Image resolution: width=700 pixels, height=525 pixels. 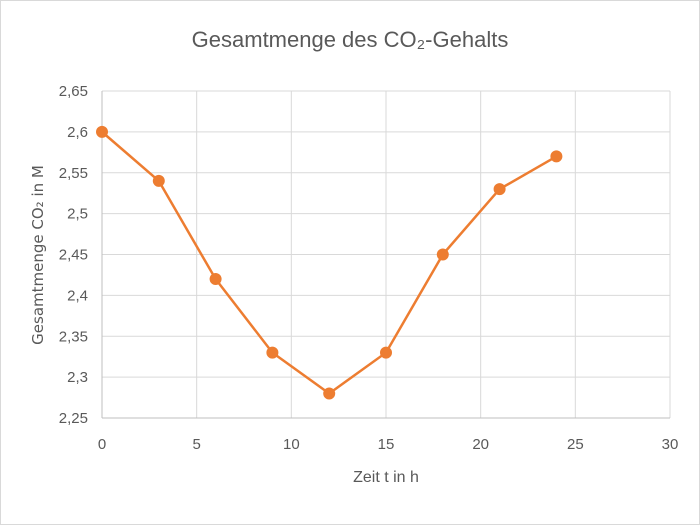 I want to click on x-tick-label: 15, so click(x=386, y=444).